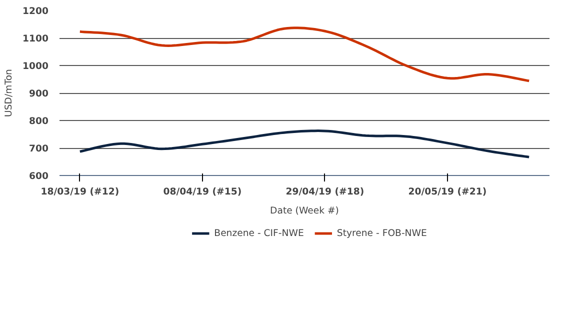 The height and width of the screenshot is (312, 576). I want to click on y-tick-label: 800, so click(39, 121).